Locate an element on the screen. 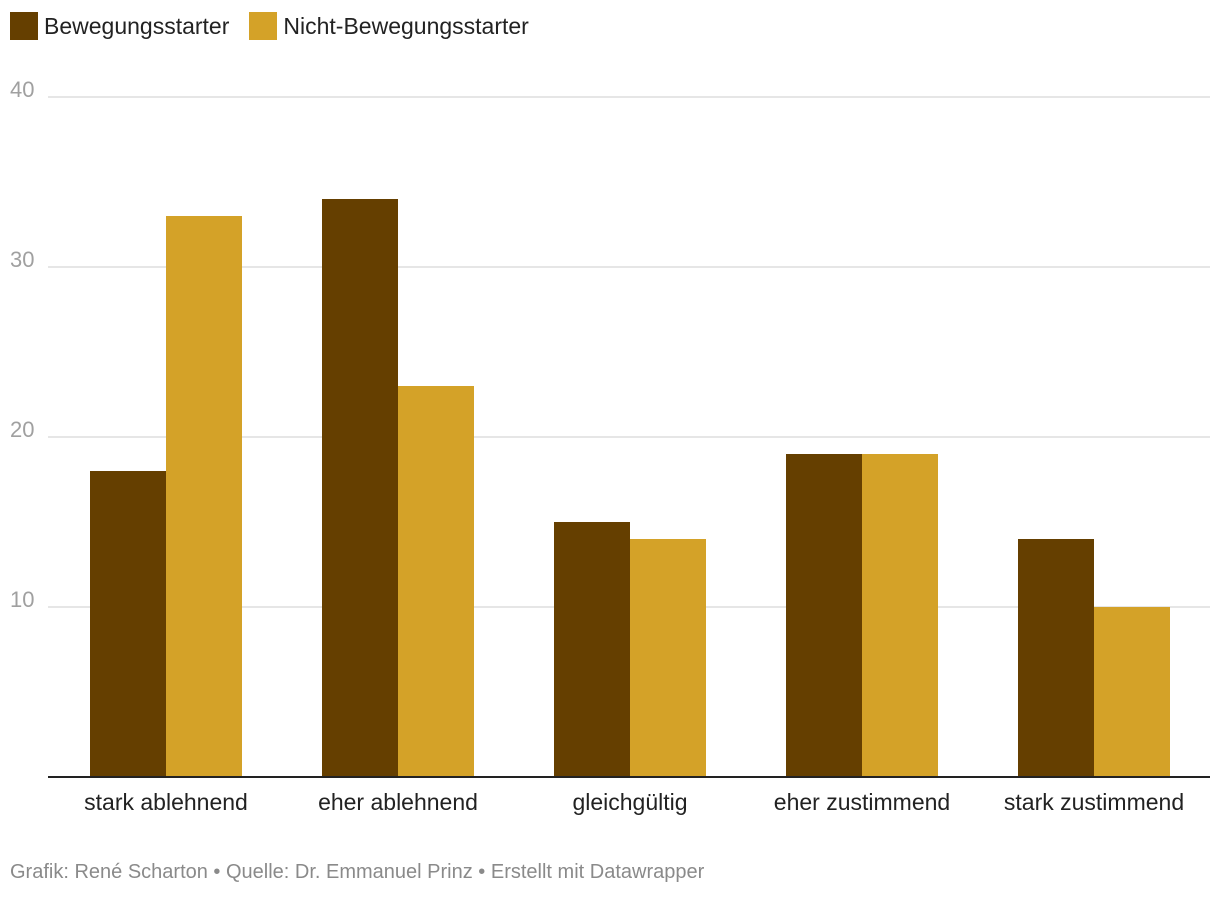 Image resolution: width=1220 pixels, height=900 pixels. legend-item-nicht-bewegungsstarter: Nicht-Bewegungsstarter is located at coordinates (389, 26).